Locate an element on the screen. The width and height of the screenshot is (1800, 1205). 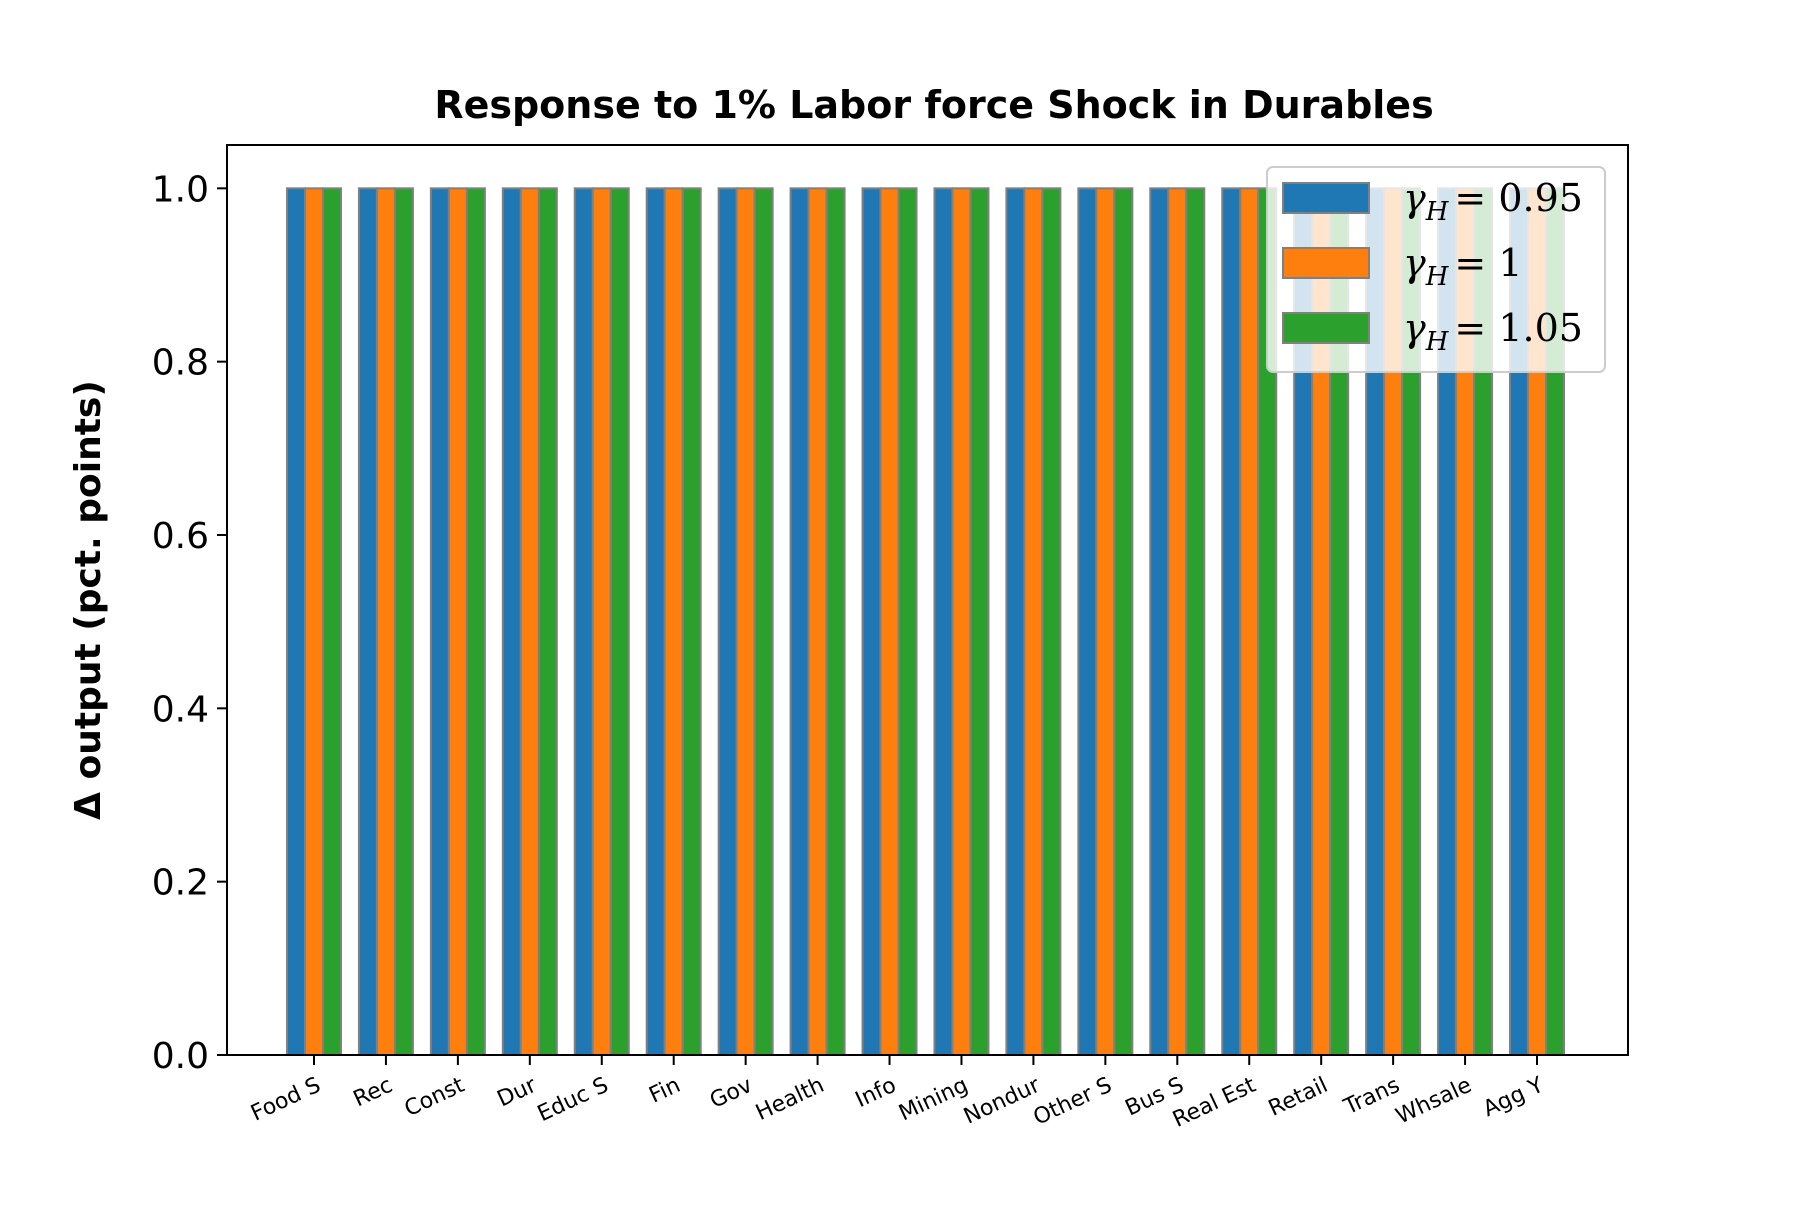
x-tick-label: Real Est is located at coordinates (1214, 1103).